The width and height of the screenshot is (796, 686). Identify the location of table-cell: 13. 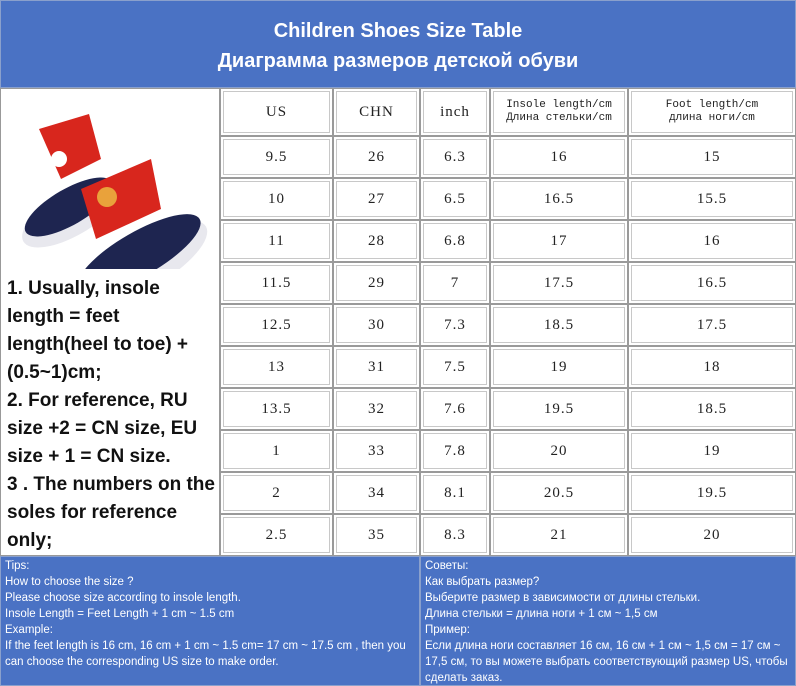
(276, 367).